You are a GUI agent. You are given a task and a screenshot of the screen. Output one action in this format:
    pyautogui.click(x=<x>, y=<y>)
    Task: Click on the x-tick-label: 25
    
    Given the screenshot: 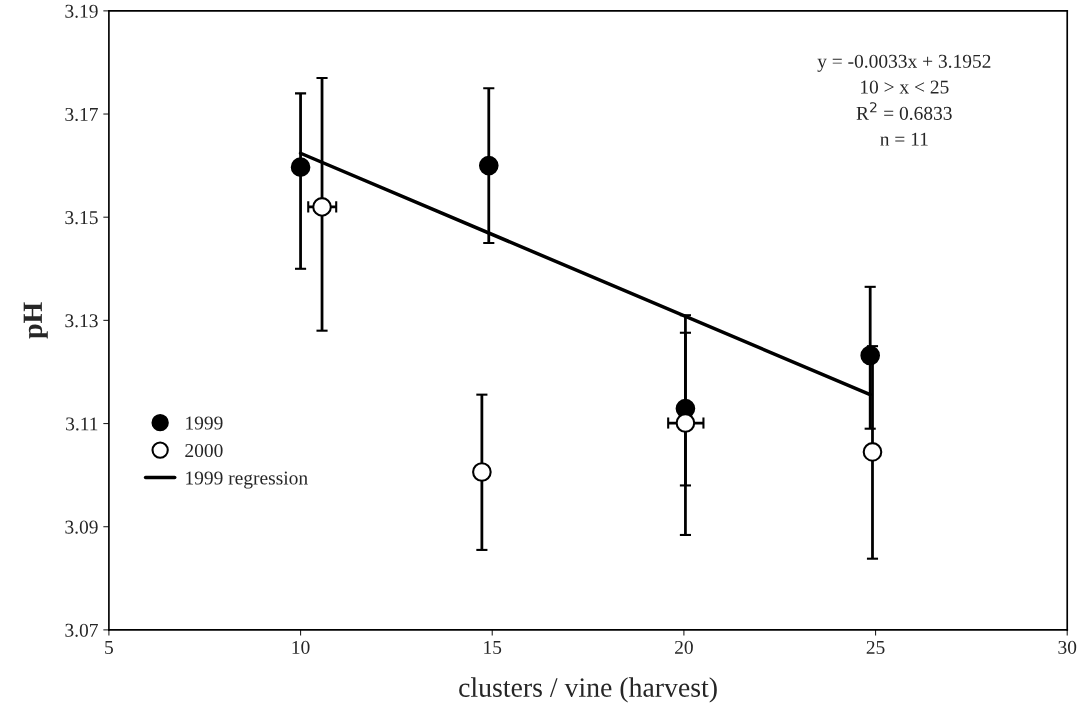 What is the action you would take?
    pyautogui.click(x=875, y=647)
    